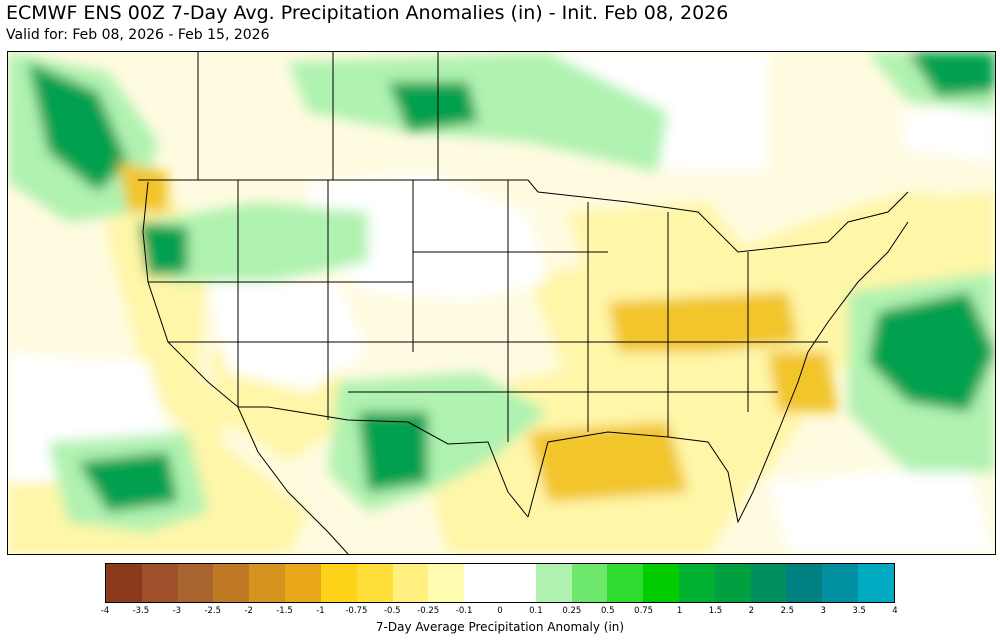  What do you see at coordinates (128, 482) in the screenshot?
I see `wet-core-pacific-southwest` at bounding box center [128, 482].